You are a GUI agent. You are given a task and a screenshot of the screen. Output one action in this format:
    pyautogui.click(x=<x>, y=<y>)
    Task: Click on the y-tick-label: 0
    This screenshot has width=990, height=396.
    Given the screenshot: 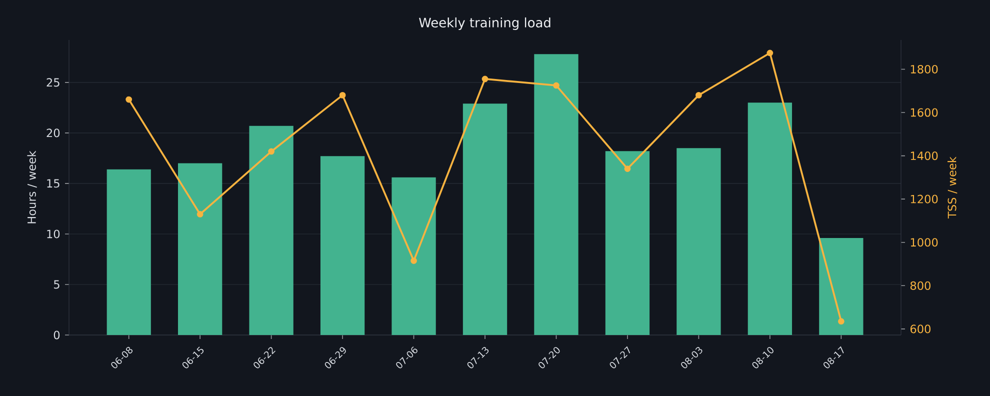 What is the action you would take?
    pyautogui.click(x=57, y=335)
    